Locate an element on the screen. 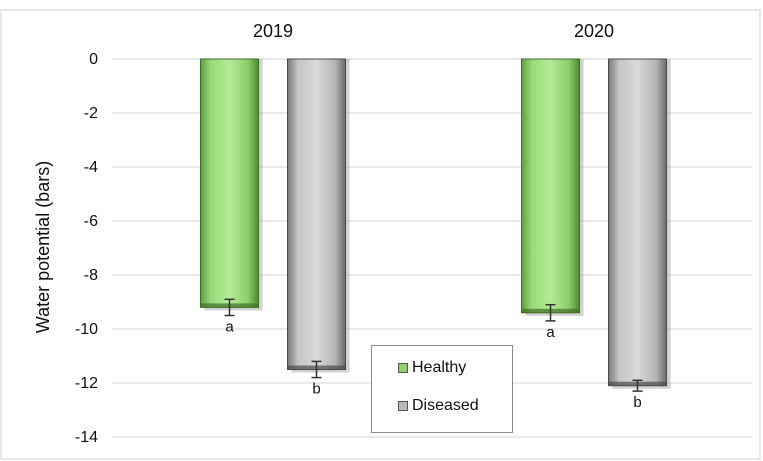 The height and width of the screenshot is (461, 763). y-tick-labels: 0 -2 -4 -6 -8 -10 -12 -14 is located at coordinates (86, 248).